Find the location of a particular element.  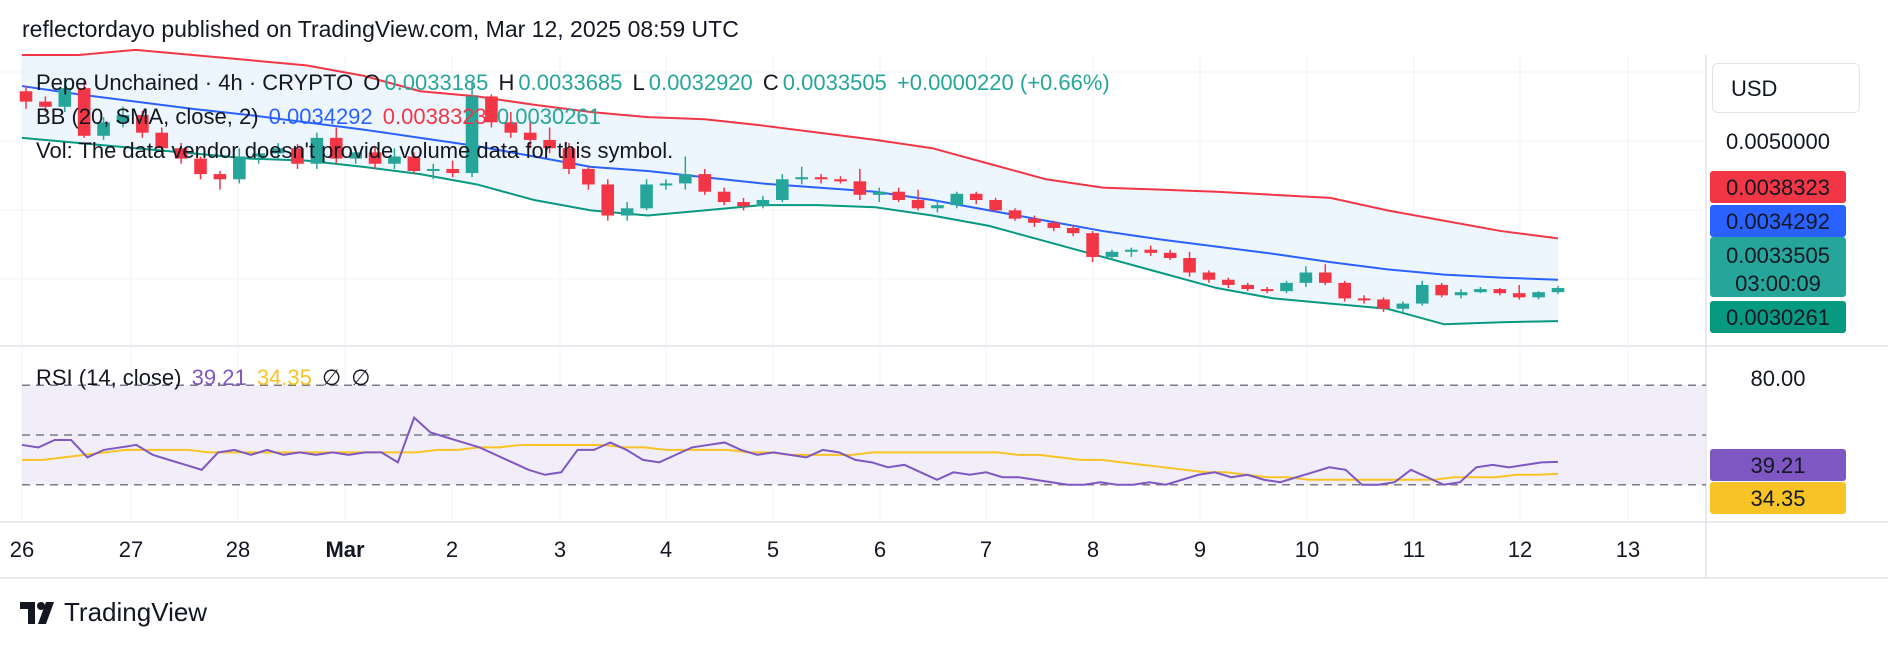

x-axis-label: 6 is located at coordinates (880, 549).